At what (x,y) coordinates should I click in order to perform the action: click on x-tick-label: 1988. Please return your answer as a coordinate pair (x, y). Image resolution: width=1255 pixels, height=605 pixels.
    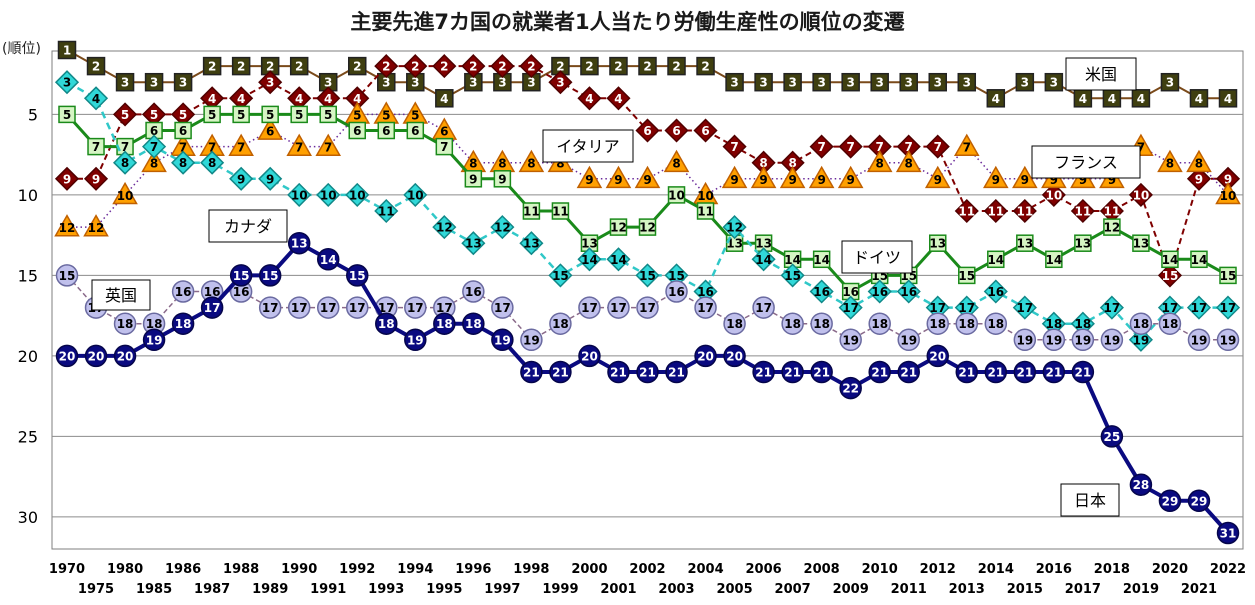
    Looking at the image, I should click on (241, 569).